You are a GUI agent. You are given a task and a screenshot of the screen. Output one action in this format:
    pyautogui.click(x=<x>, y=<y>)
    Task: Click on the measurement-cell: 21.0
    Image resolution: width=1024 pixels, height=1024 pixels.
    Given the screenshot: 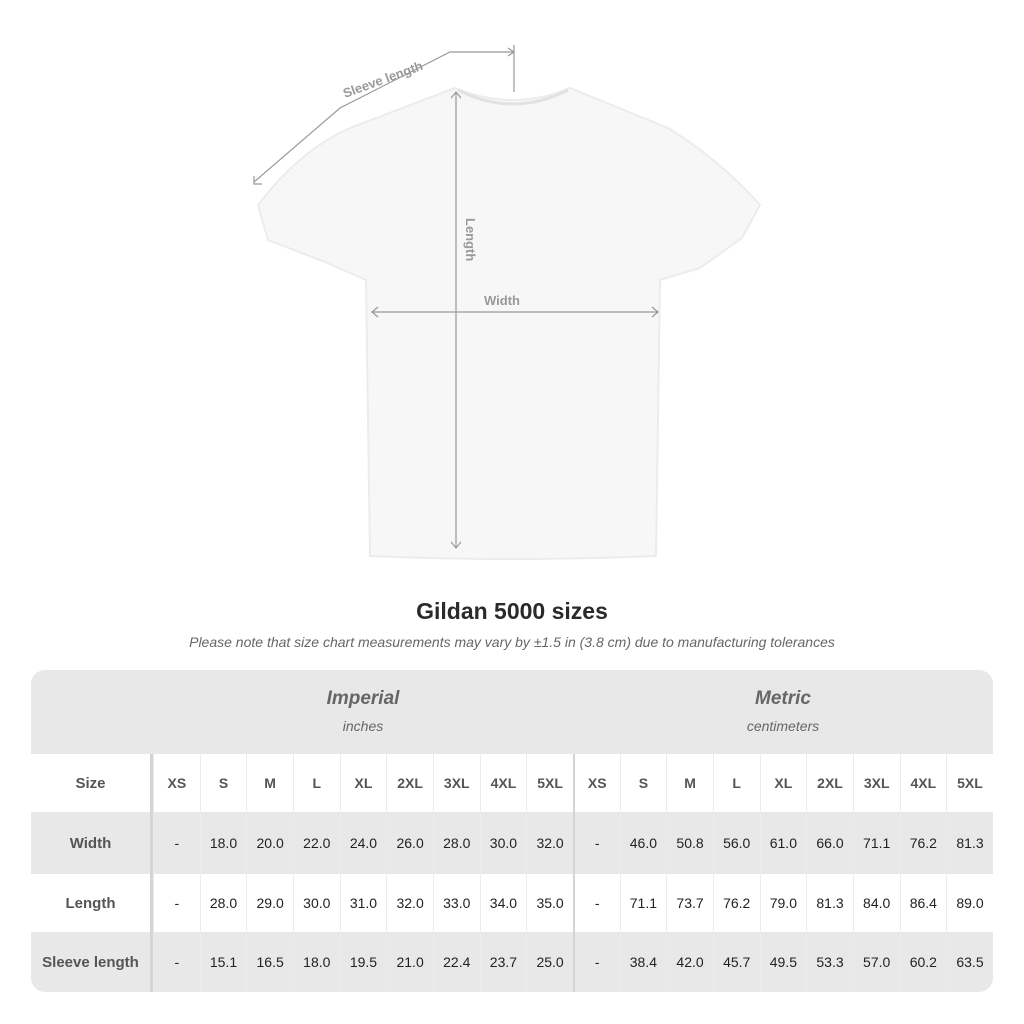 What is the action you would take?
    pyautogui.click(x=409, y=962)
    